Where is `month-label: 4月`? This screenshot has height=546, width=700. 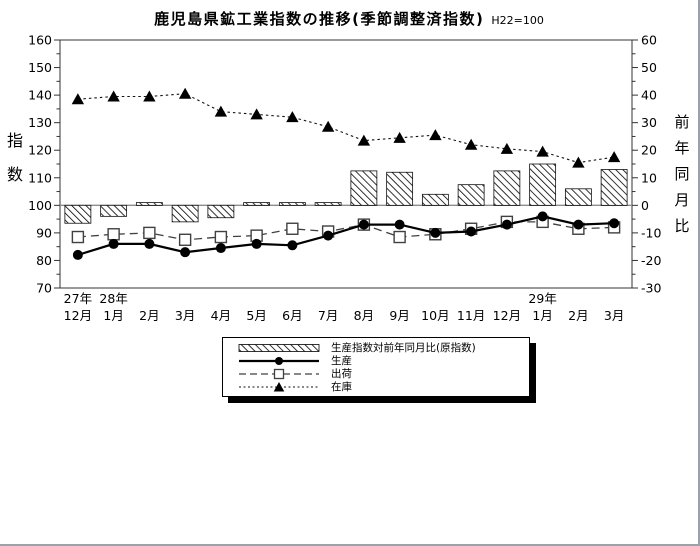 month-label: 4月 is located at coordinates (221, 315).